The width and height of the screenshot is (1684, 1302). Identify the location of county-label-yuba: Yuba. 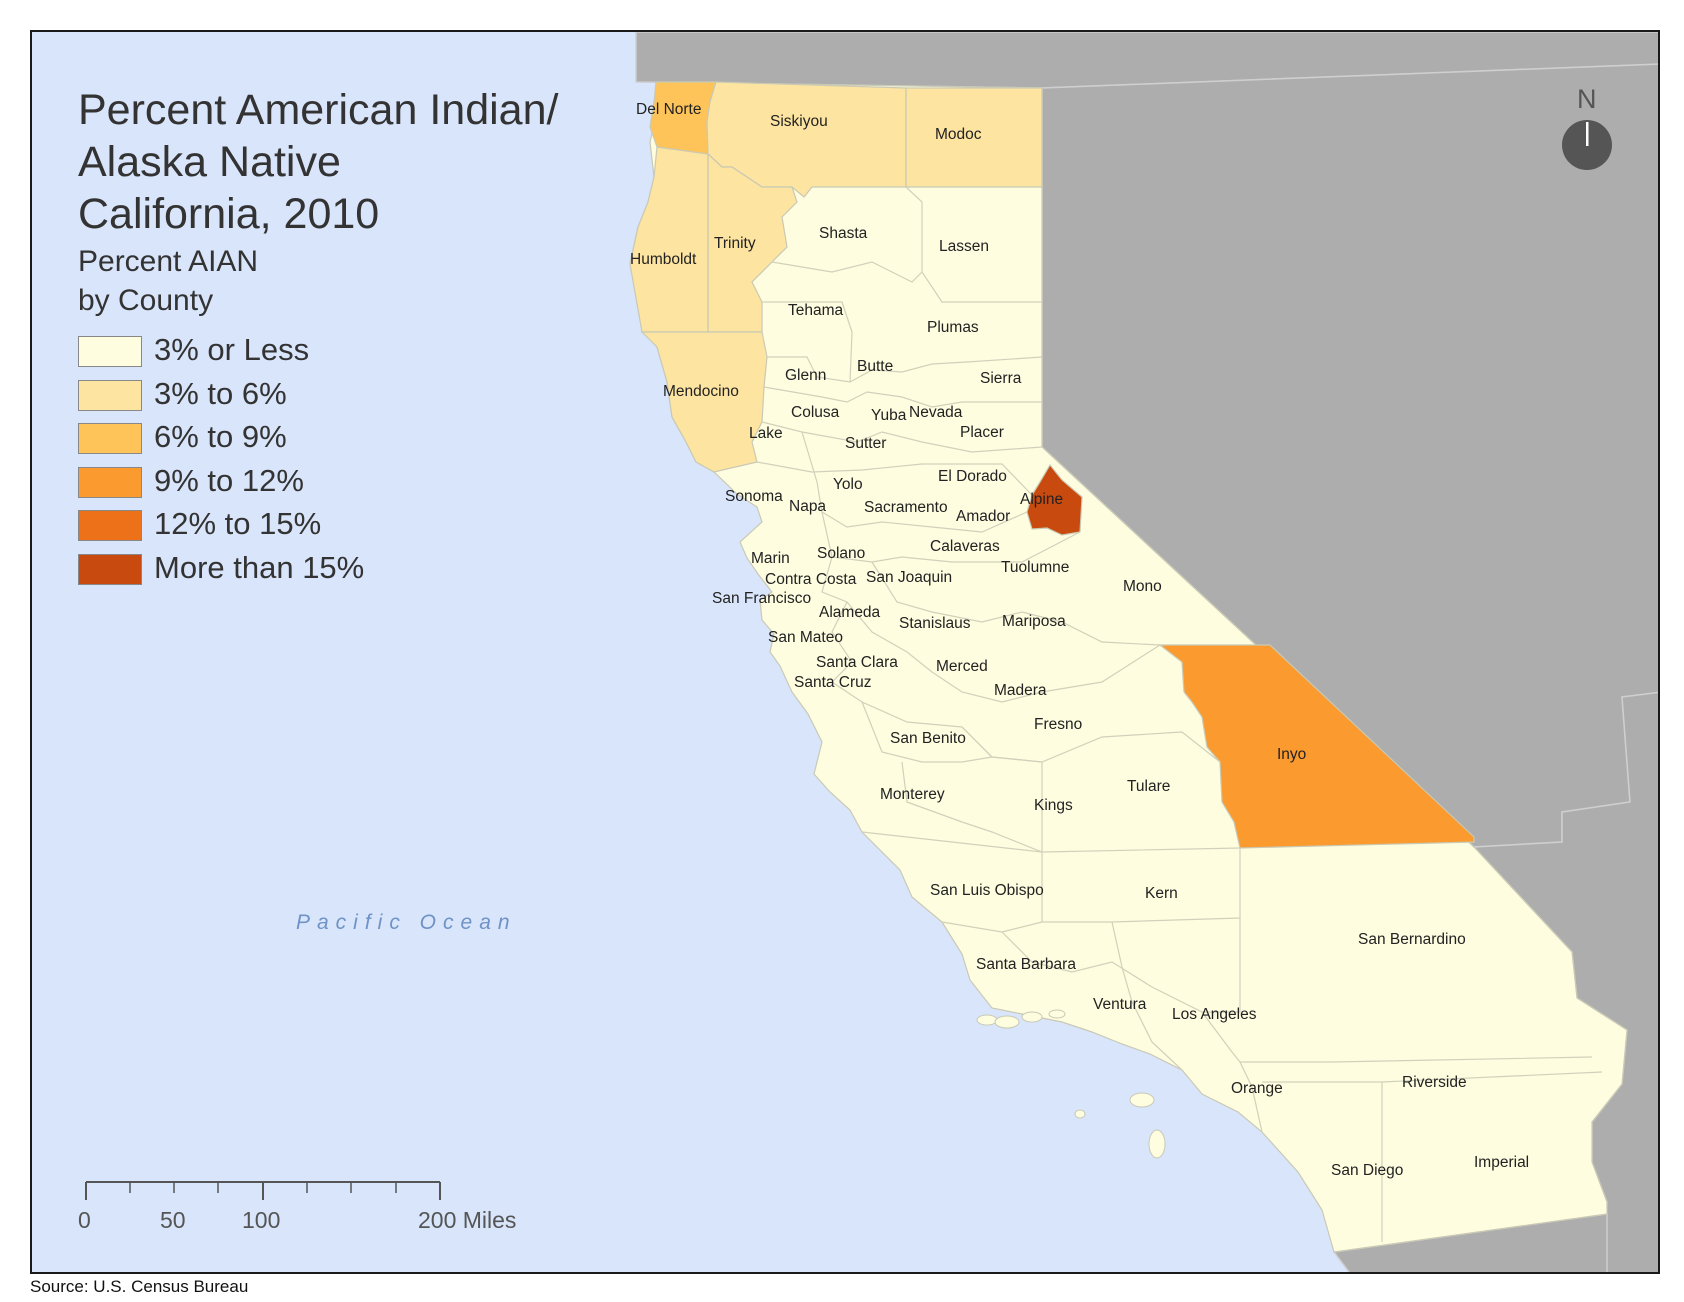
(889, 415).